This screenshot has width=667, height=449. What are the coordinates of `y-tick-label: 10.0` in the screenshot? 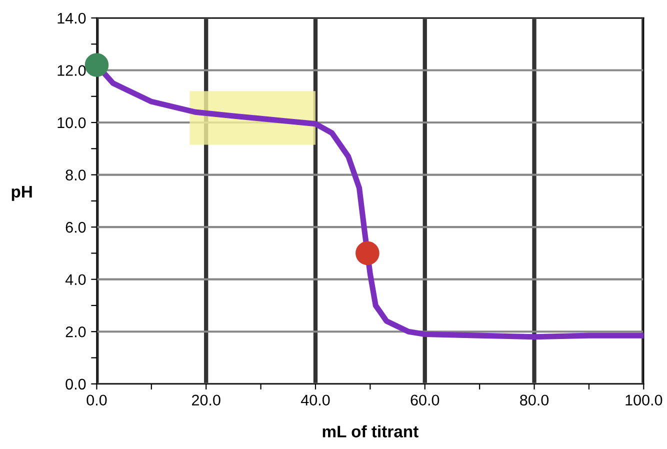 It's located at (72, 122).